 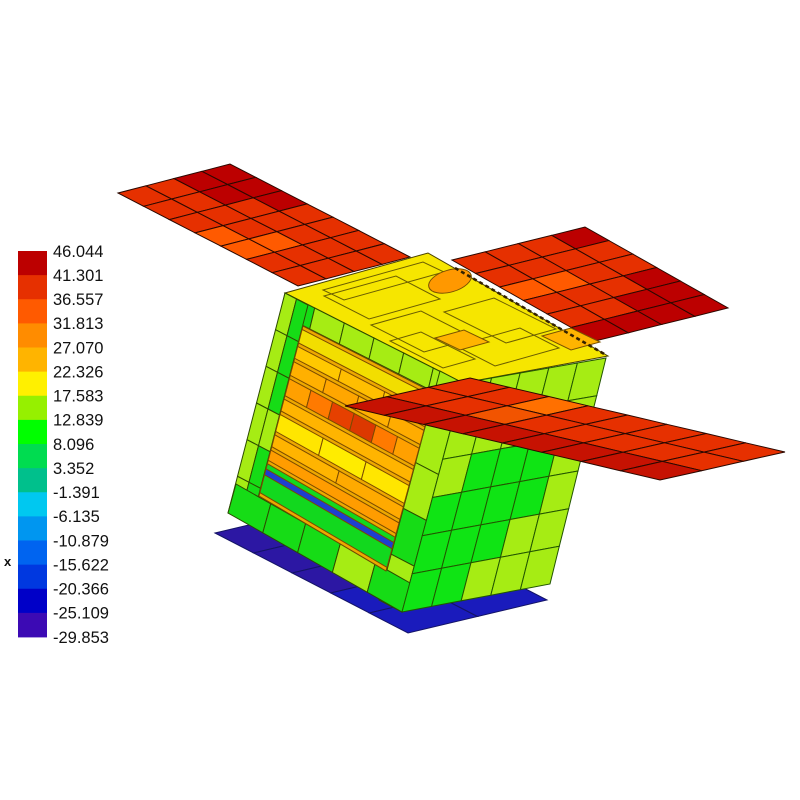 I want to click on legend-tick-label: 27.070, so click(x=78, y=348).